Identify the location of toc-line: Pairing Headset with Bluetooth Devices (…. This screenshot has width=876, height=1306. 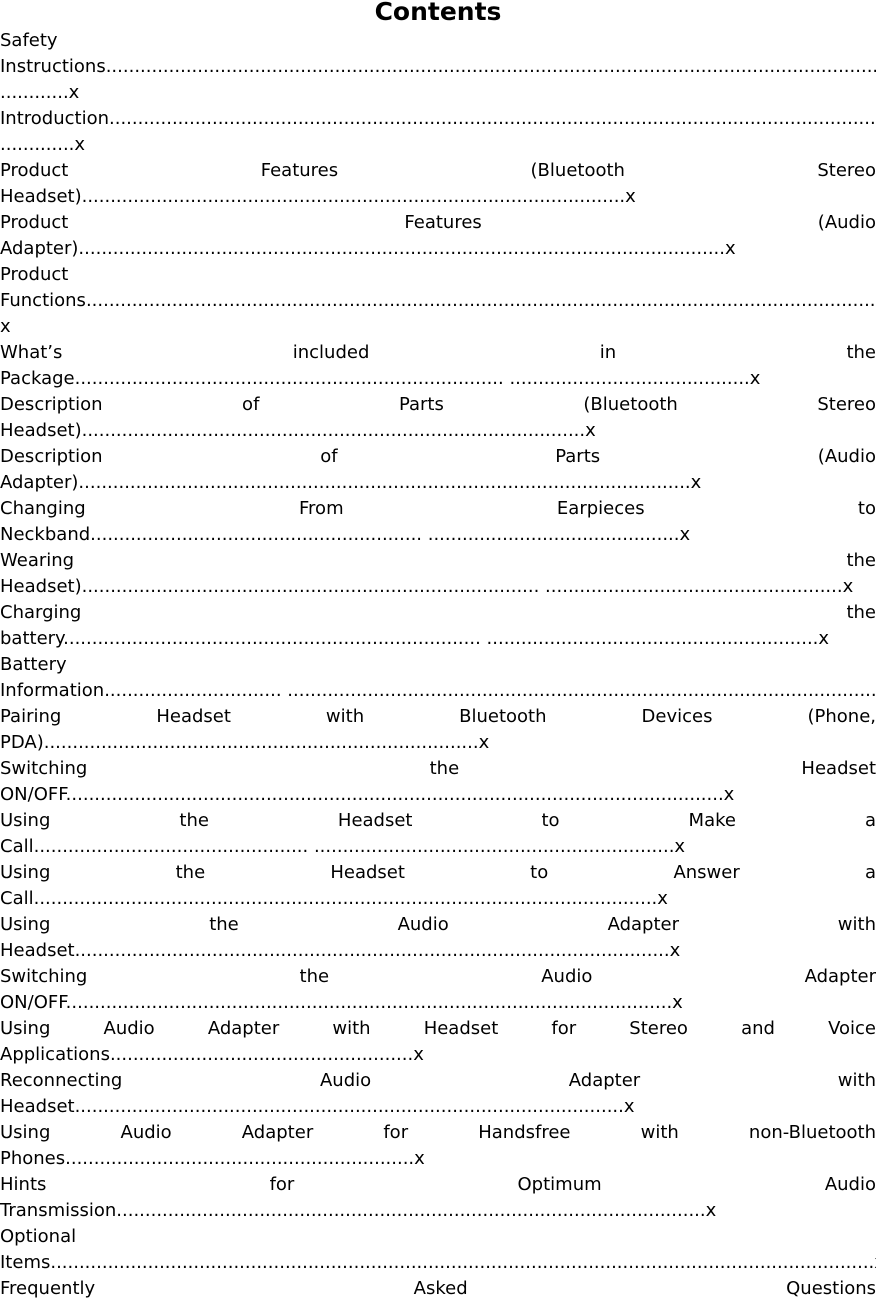
(438, 716).